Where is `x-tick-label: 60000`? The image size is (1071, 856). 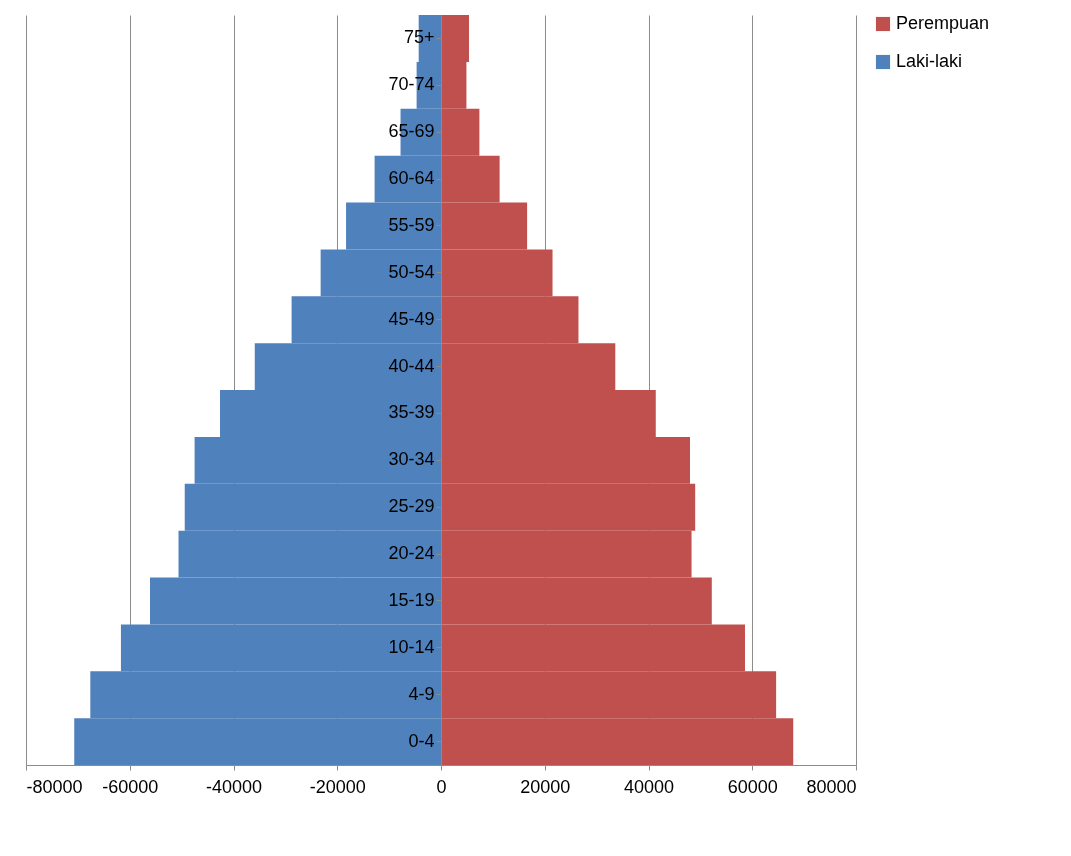 x-tick-label: 60000 is located at coordinates (752, 786).